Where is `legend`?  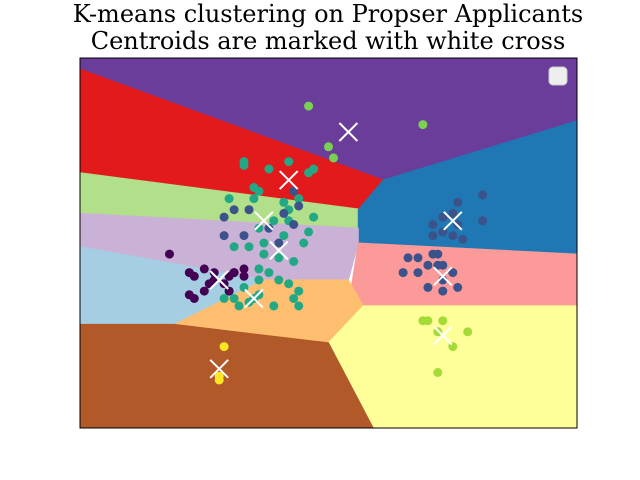
legend is located at coordinates (558, 76).